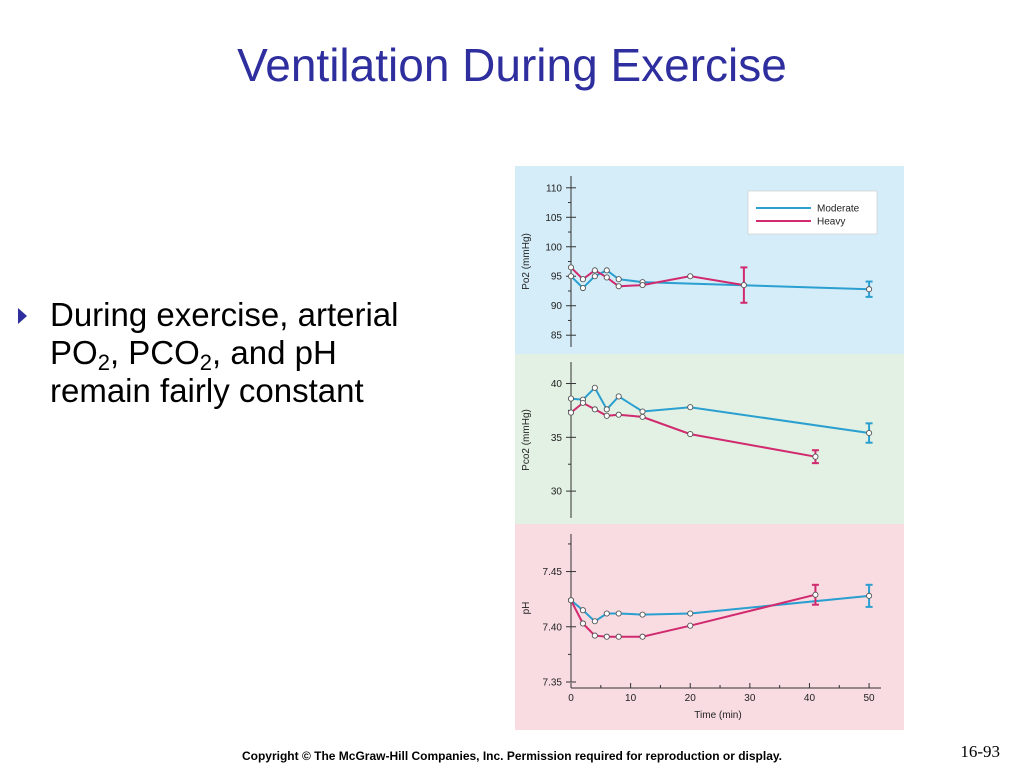 This screenshot has width=1024, height=768. What do you see at coordinates (810, 698) in the screenshot?
I see `x-tick-label: 40` at bounding box center [810, 698].